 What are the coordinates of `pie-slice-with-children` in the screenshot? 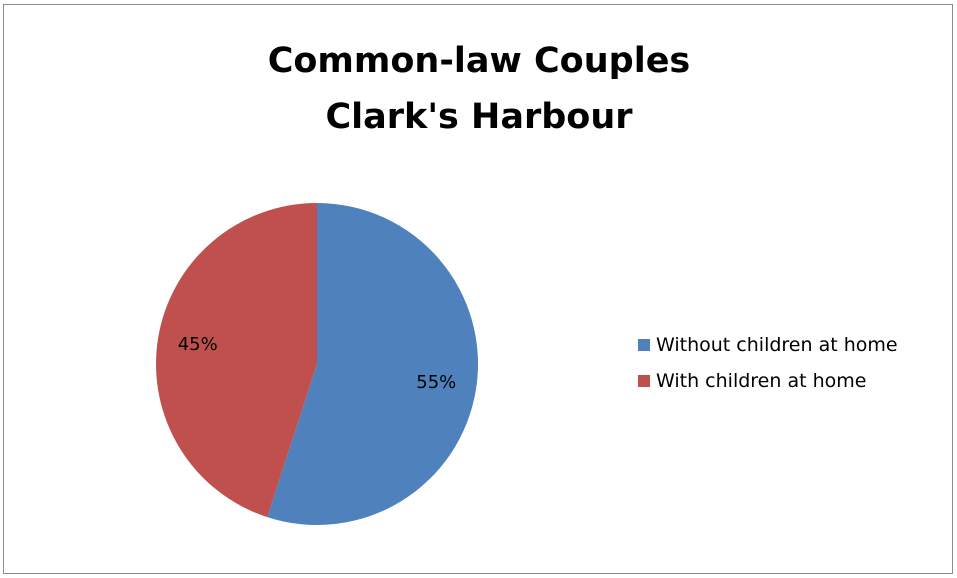 It's located at (236, 360).